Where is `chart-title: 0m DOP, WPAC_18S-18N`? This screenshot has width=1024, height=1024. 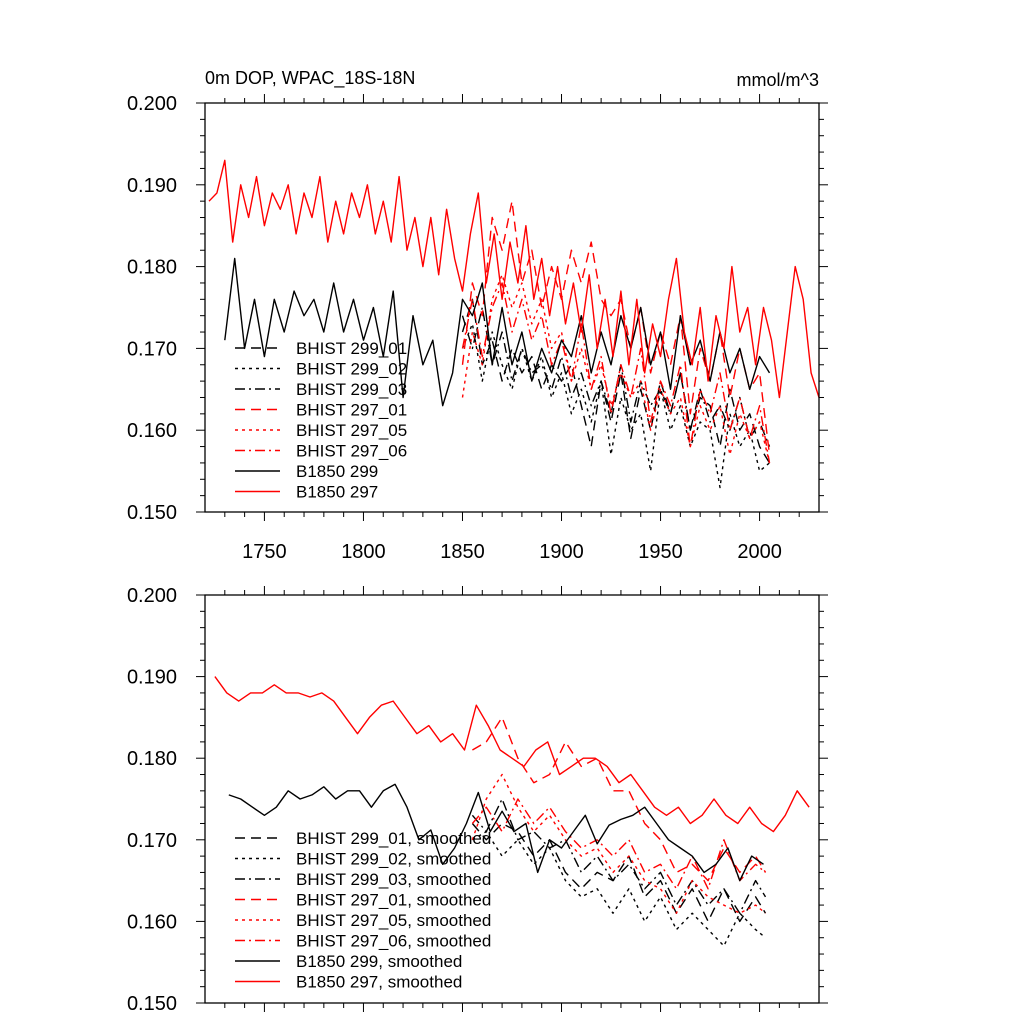 chart-title: 0m DOP, WPAC_18S-18N is located at coordinates (310, 78).